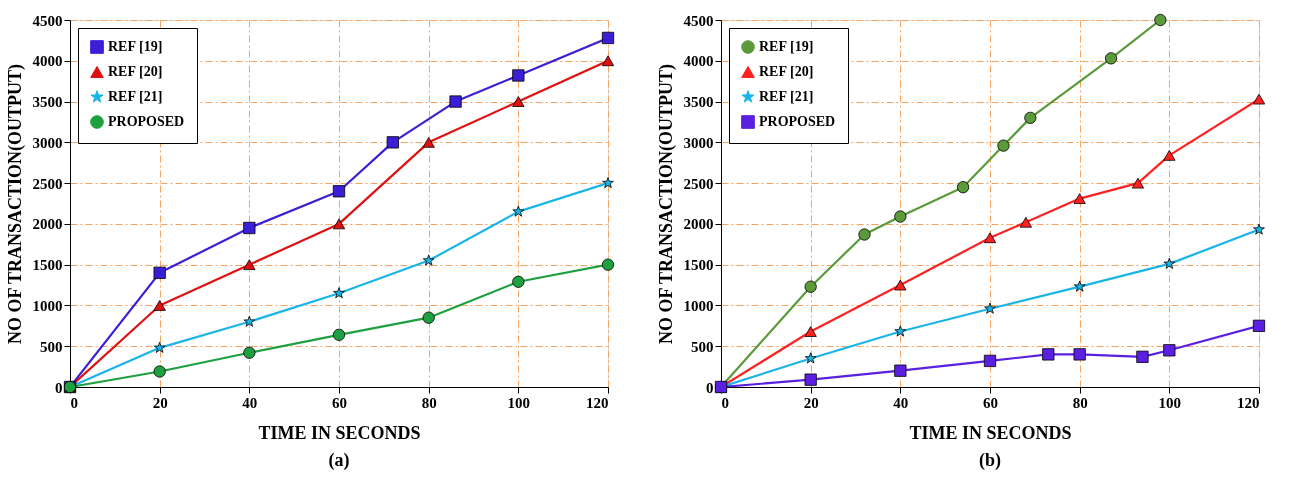 This screenshot has width=1316, height=496. Describe the element at coordinates (339, 460) in the screenshot. I see `text: (a)` at that location.